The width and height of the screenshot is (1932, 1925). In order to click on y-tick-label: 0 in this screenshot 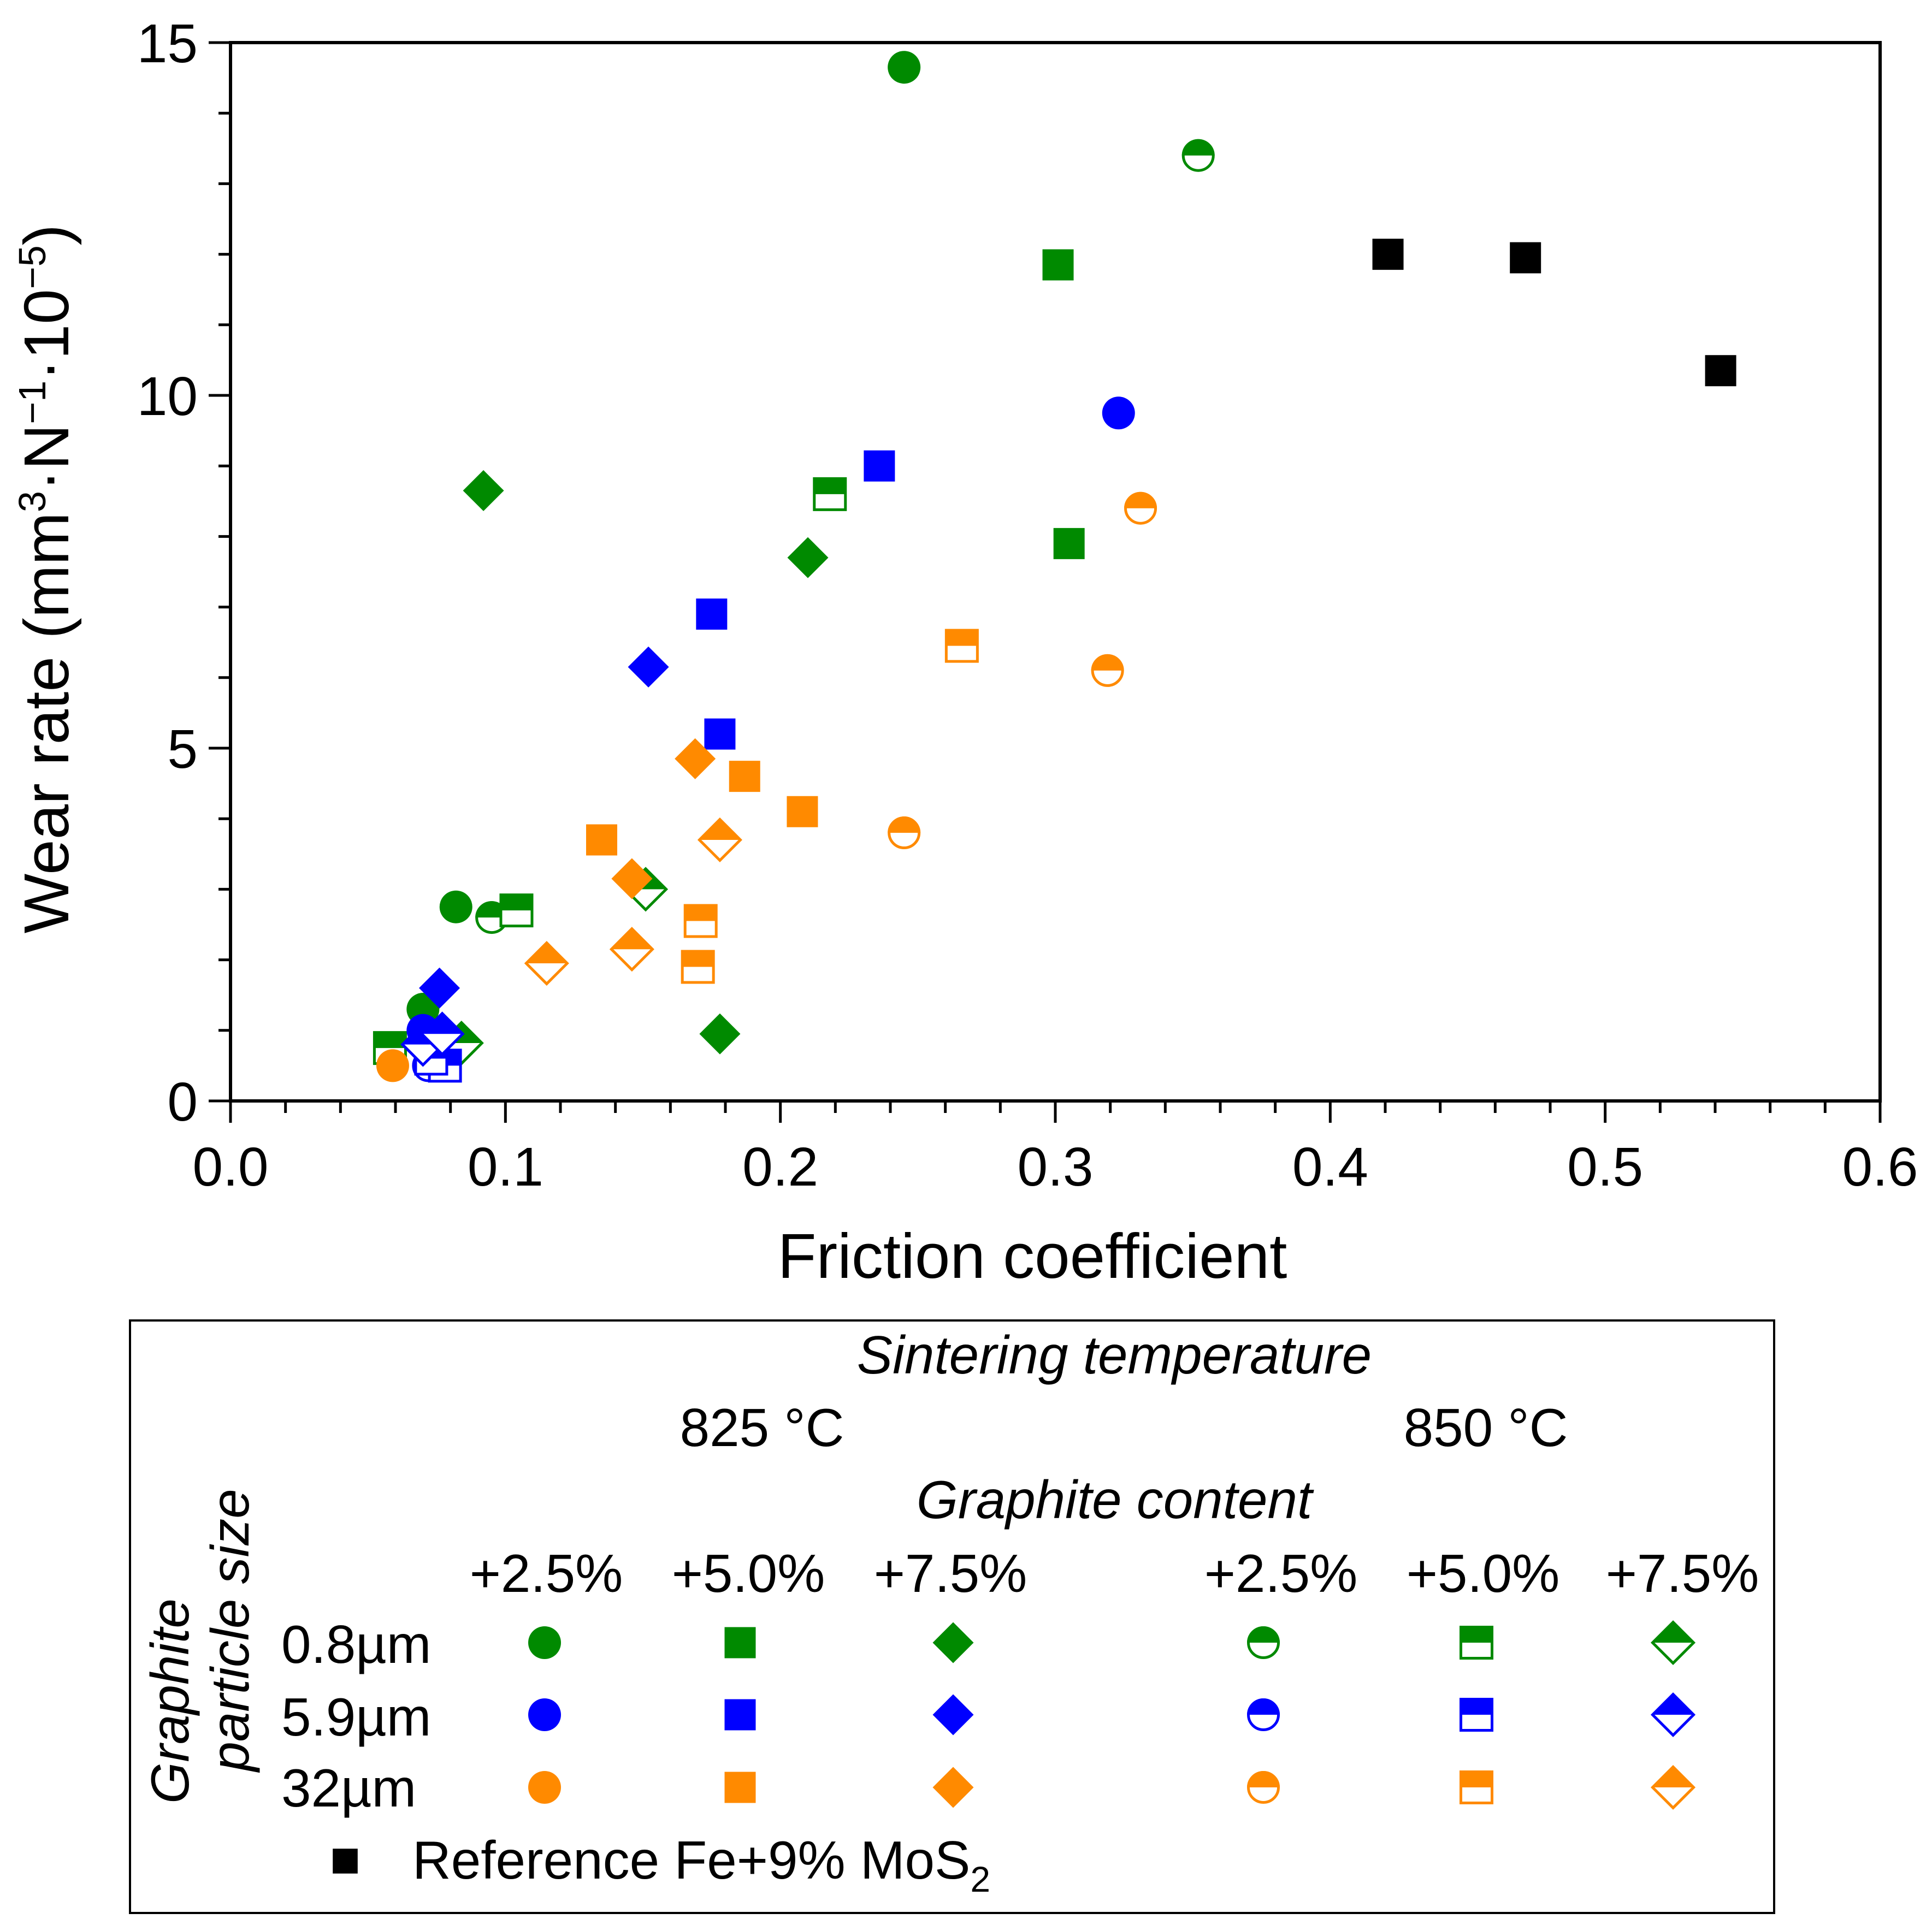, I will do `click(183, 1102)`.